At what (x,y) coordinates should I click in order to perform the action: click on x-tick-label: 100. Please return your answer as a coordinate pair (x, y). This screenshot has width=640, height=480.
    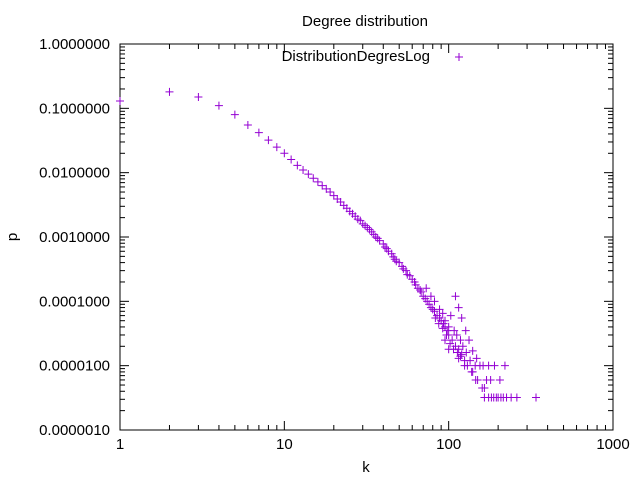
    Looking at the image, I should click on (448, 444).